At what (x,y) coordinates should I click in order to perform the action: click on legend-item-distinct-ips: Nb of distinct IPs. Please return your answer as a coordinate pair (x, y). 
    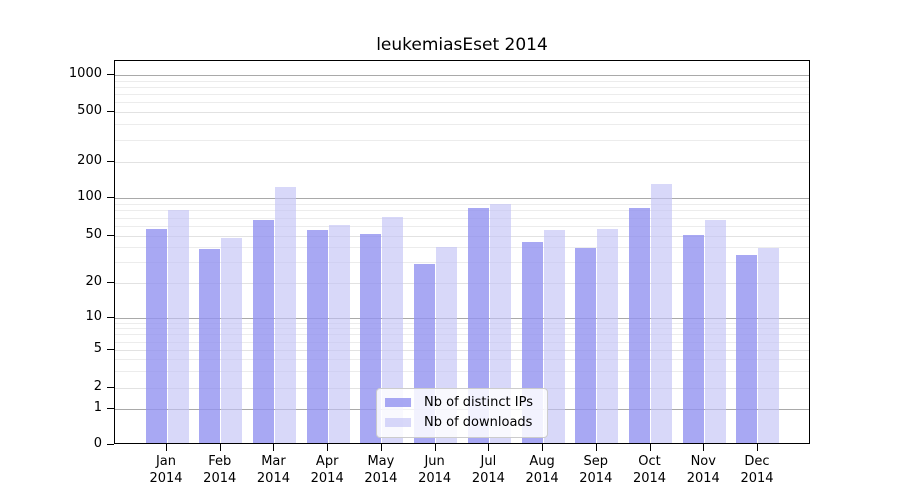
    Looking at the image, I should click on (459, 402).